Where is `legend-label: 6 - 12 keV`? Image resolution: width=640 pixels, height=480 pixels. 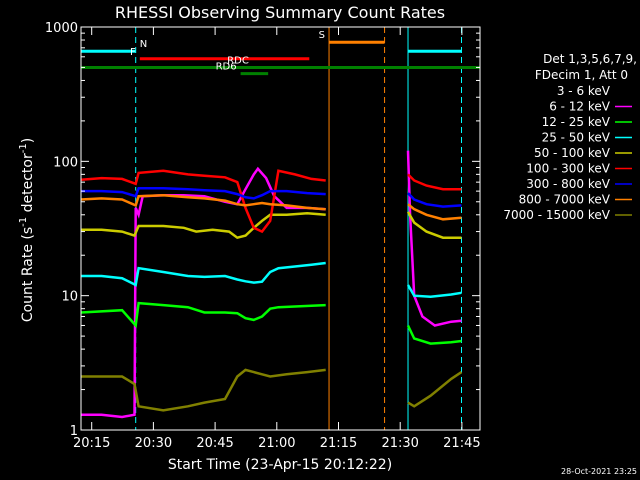
legend-label: 6 - 12 keV is located at coordinates (580, 107).